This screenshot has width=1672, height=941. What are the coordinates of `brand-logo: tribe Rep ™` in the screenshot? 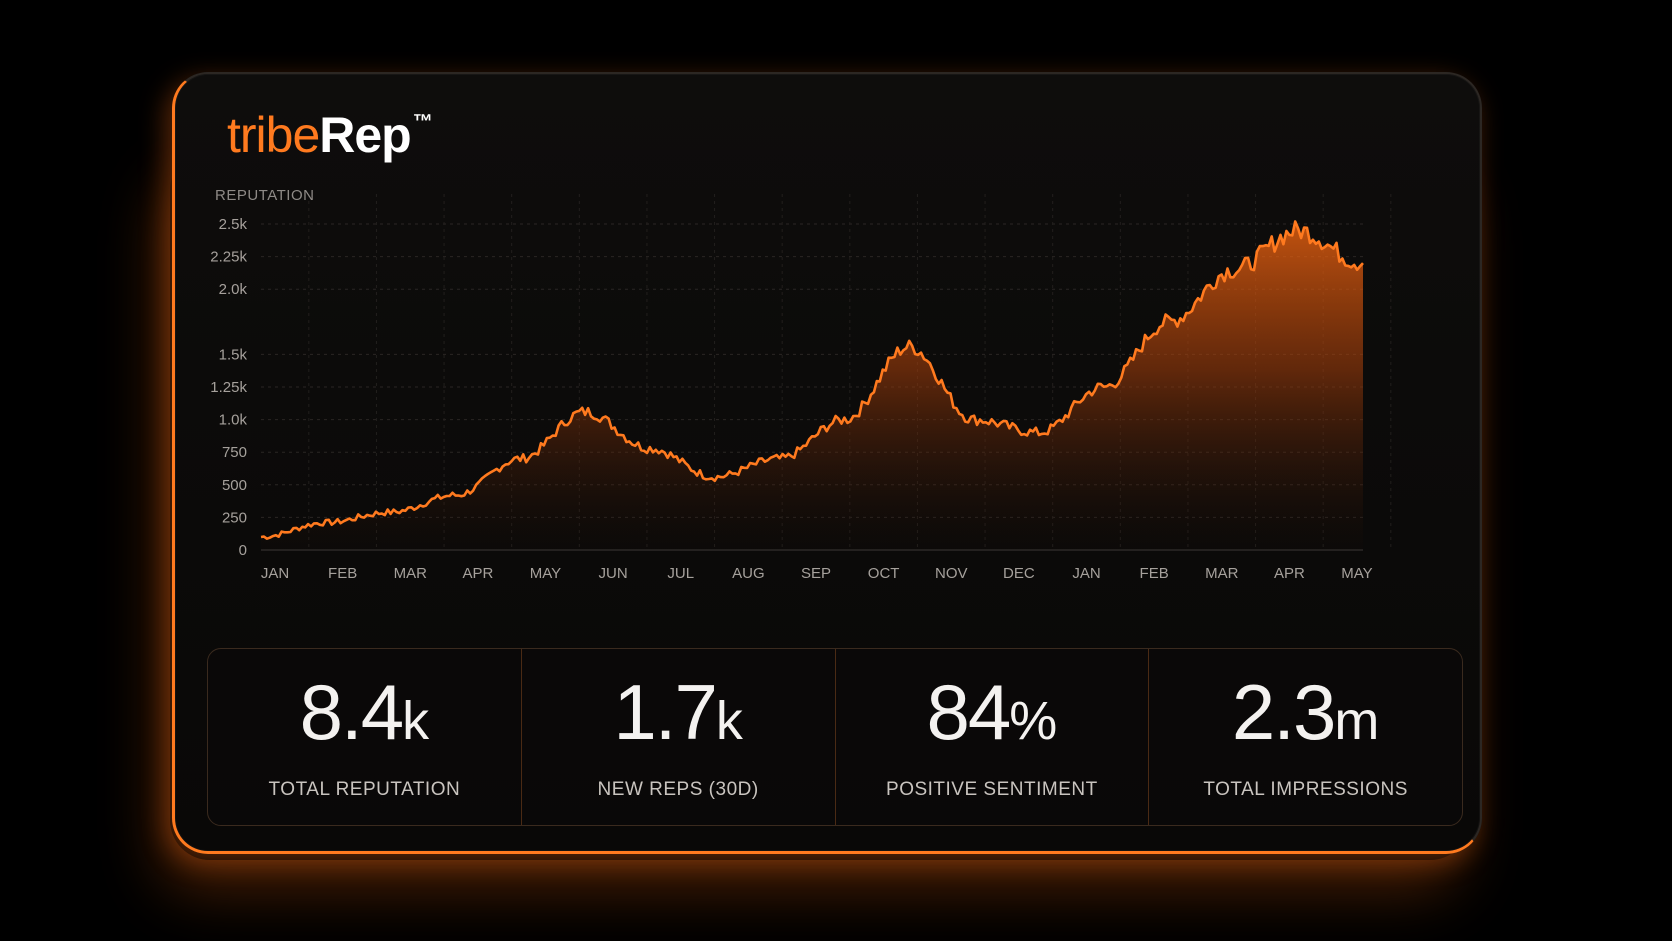 It's located at (330, 135).